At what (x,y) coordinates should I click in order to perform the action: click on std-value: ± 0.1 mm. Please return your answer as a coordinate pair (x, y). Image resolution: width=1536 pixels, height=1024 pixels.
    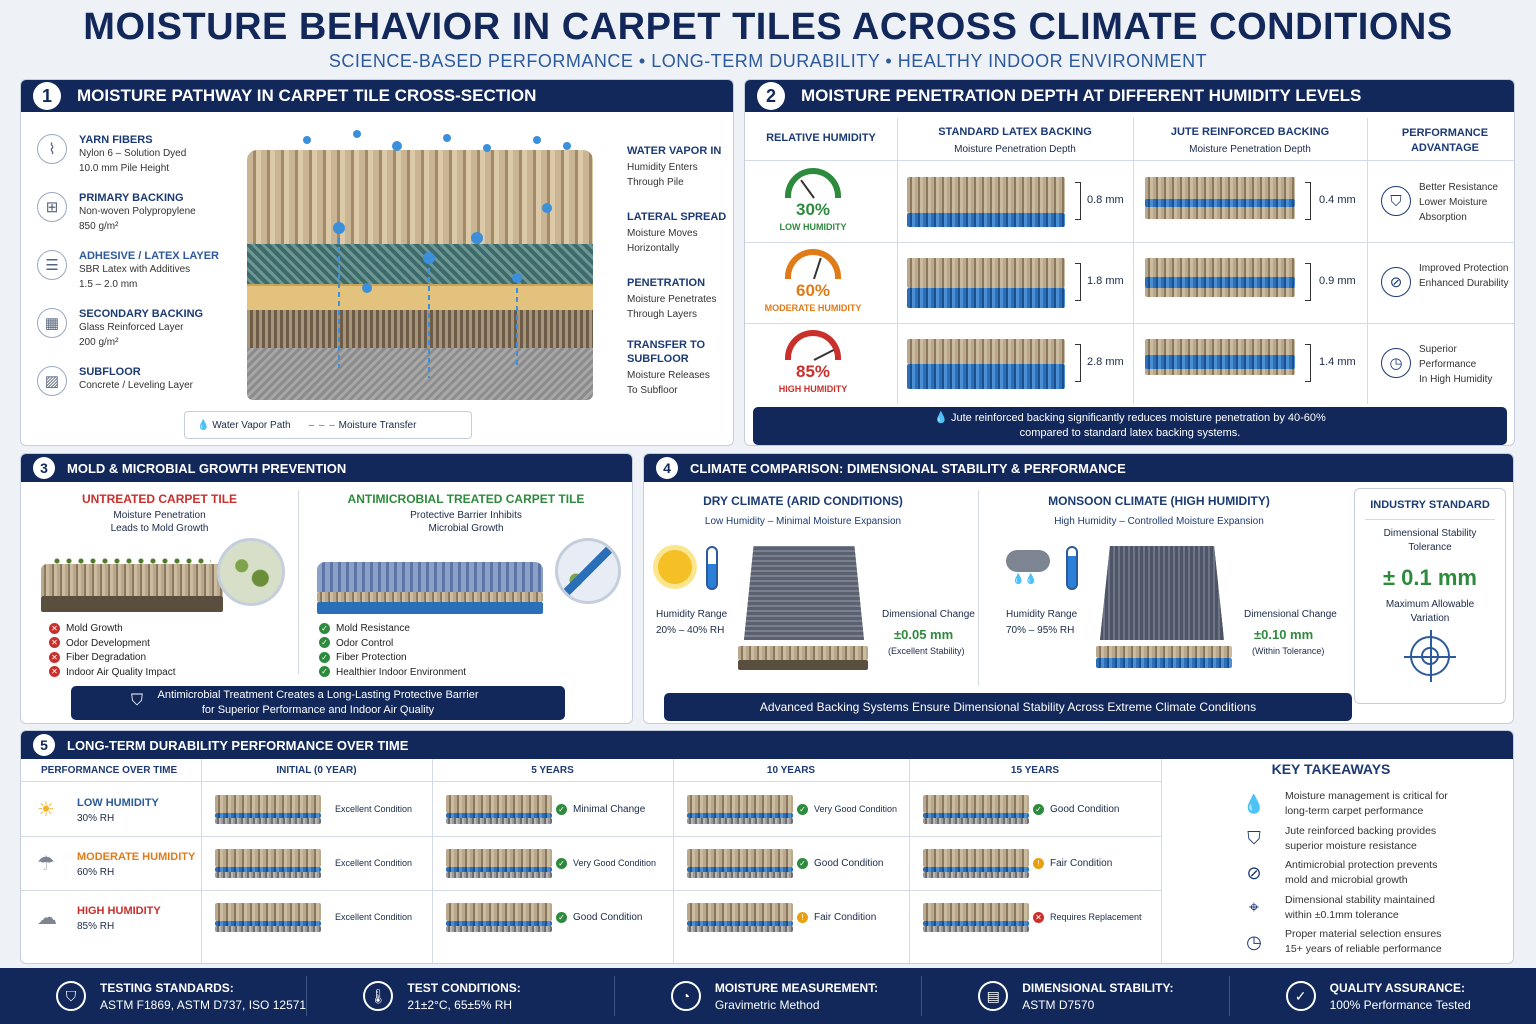
    Looking at the image, I should click on (1429, 577).